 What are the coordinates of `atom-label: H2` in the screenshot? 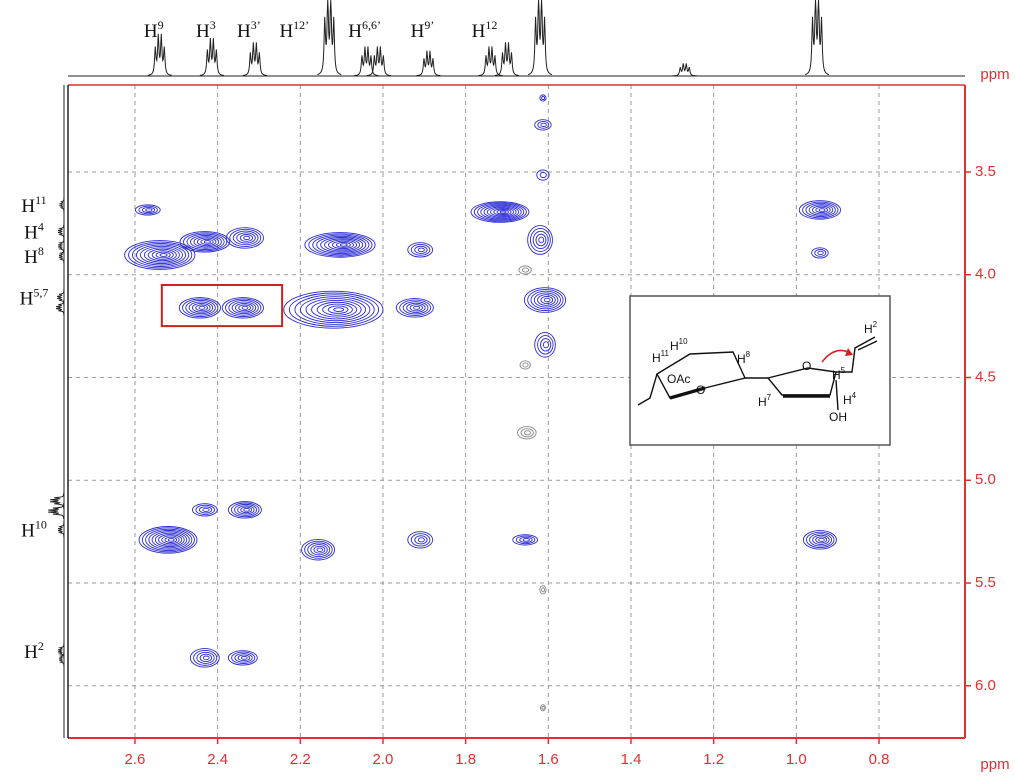 It's located at (871, 328).